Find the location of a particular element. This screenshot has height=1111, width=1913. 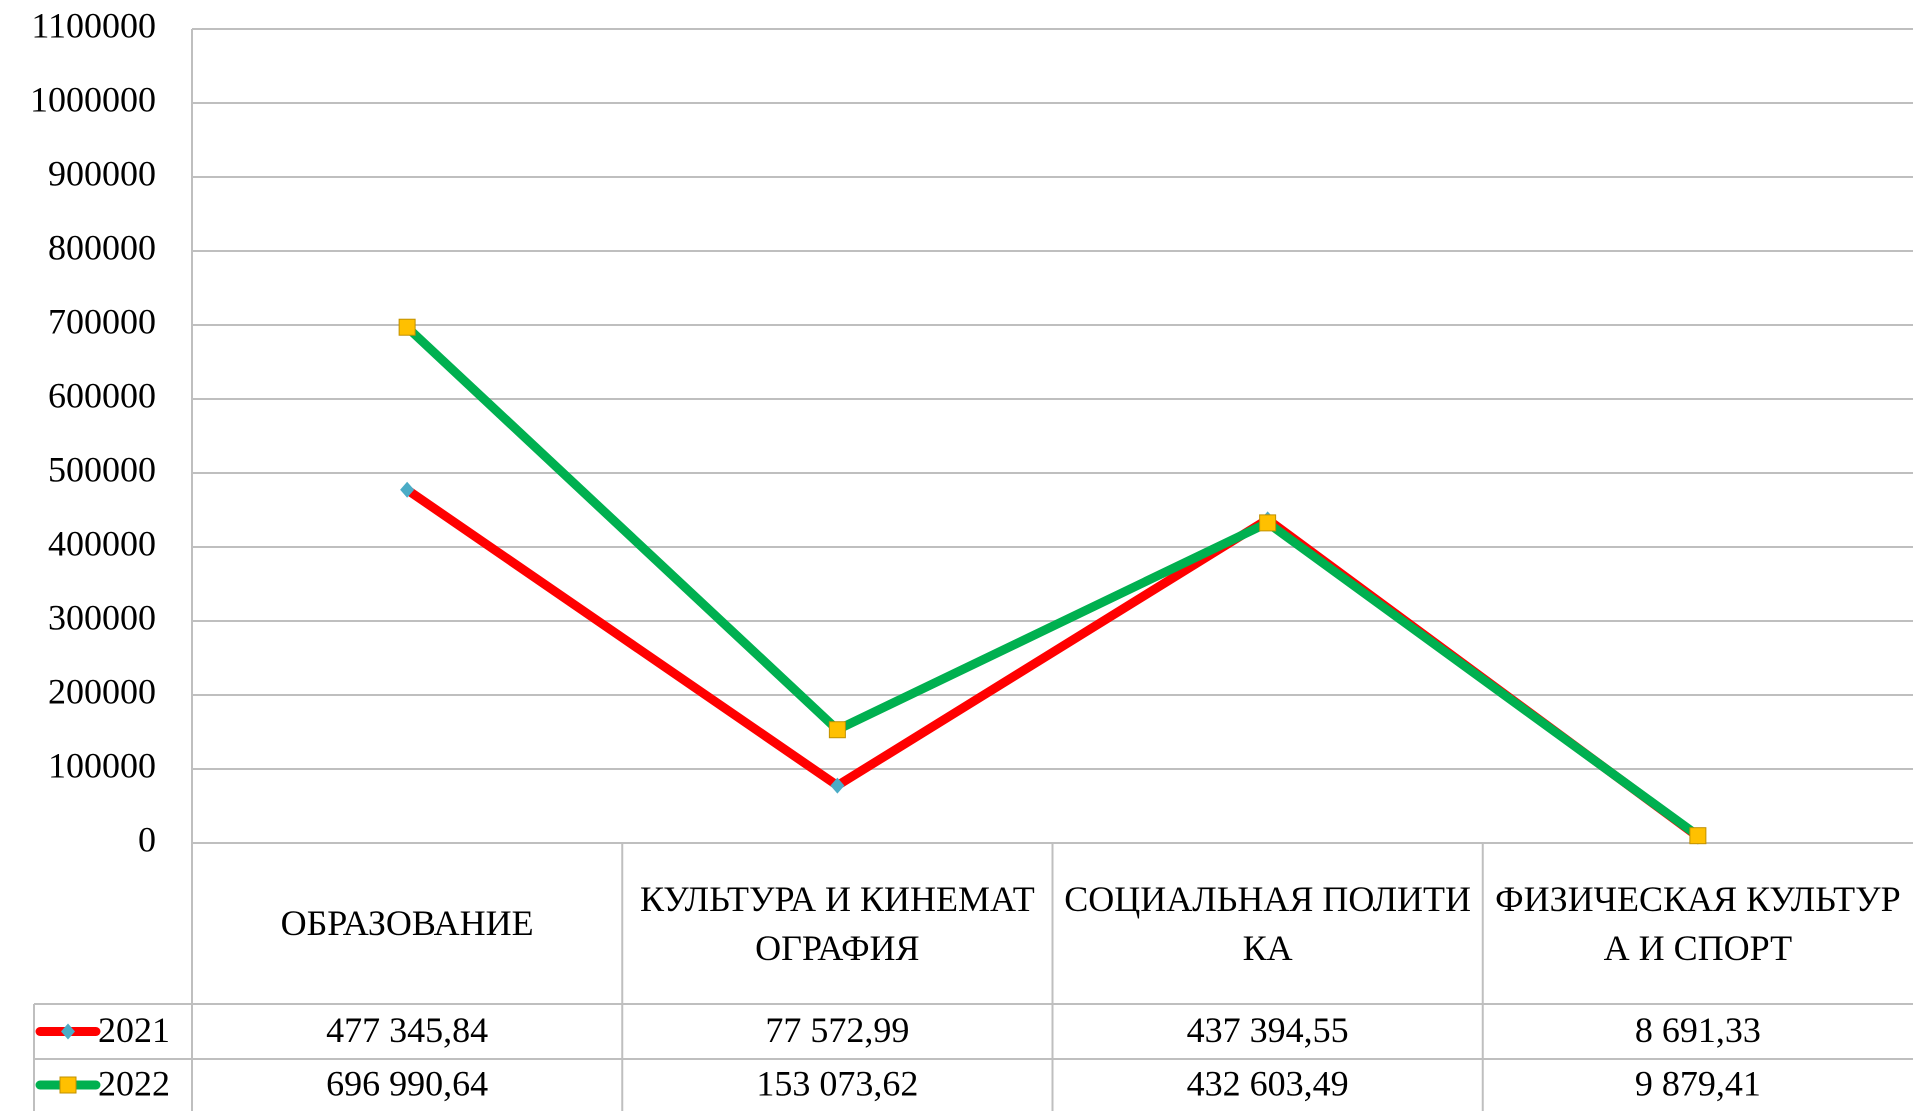

y-tick-label: 900000 is located at coordinates (102, 173).